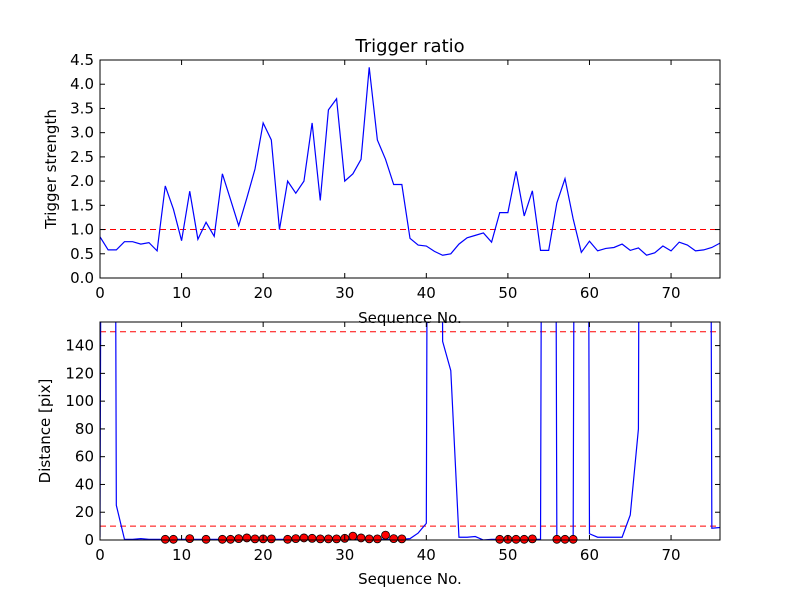 The image size is (800, 600). I want to click on y-tick-label: 2.0, so click(82, 181).